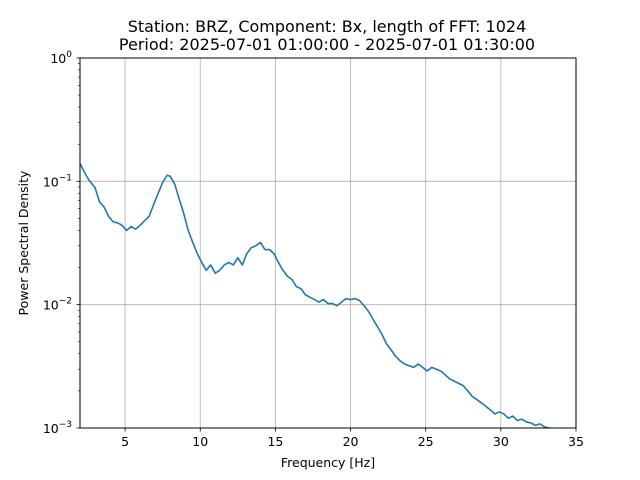  I want to click on x-tick-label: 25, so click(426, 441).